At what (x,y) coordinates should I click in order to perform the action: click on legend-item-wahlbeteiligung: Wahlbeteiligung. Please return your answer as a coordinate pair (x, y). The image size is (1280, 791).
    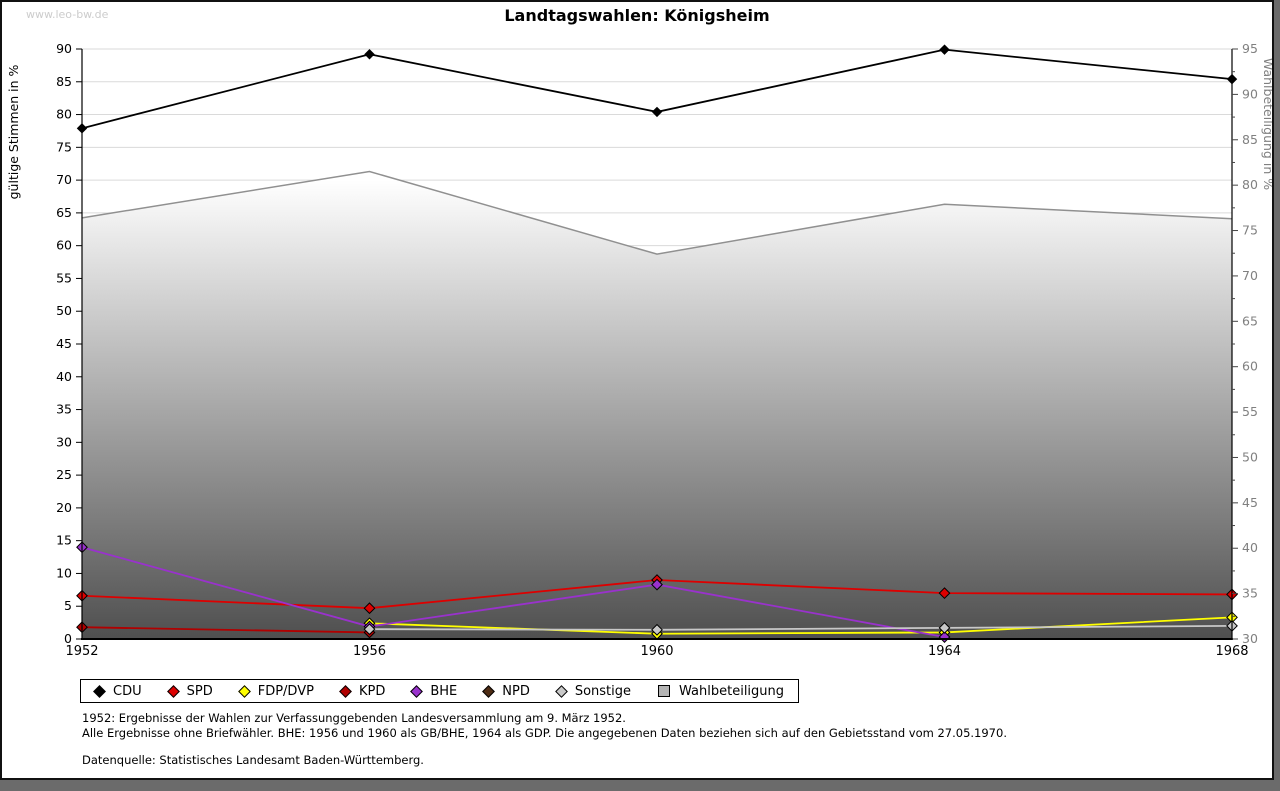
    Looking at the image, I should click on (721, 691).